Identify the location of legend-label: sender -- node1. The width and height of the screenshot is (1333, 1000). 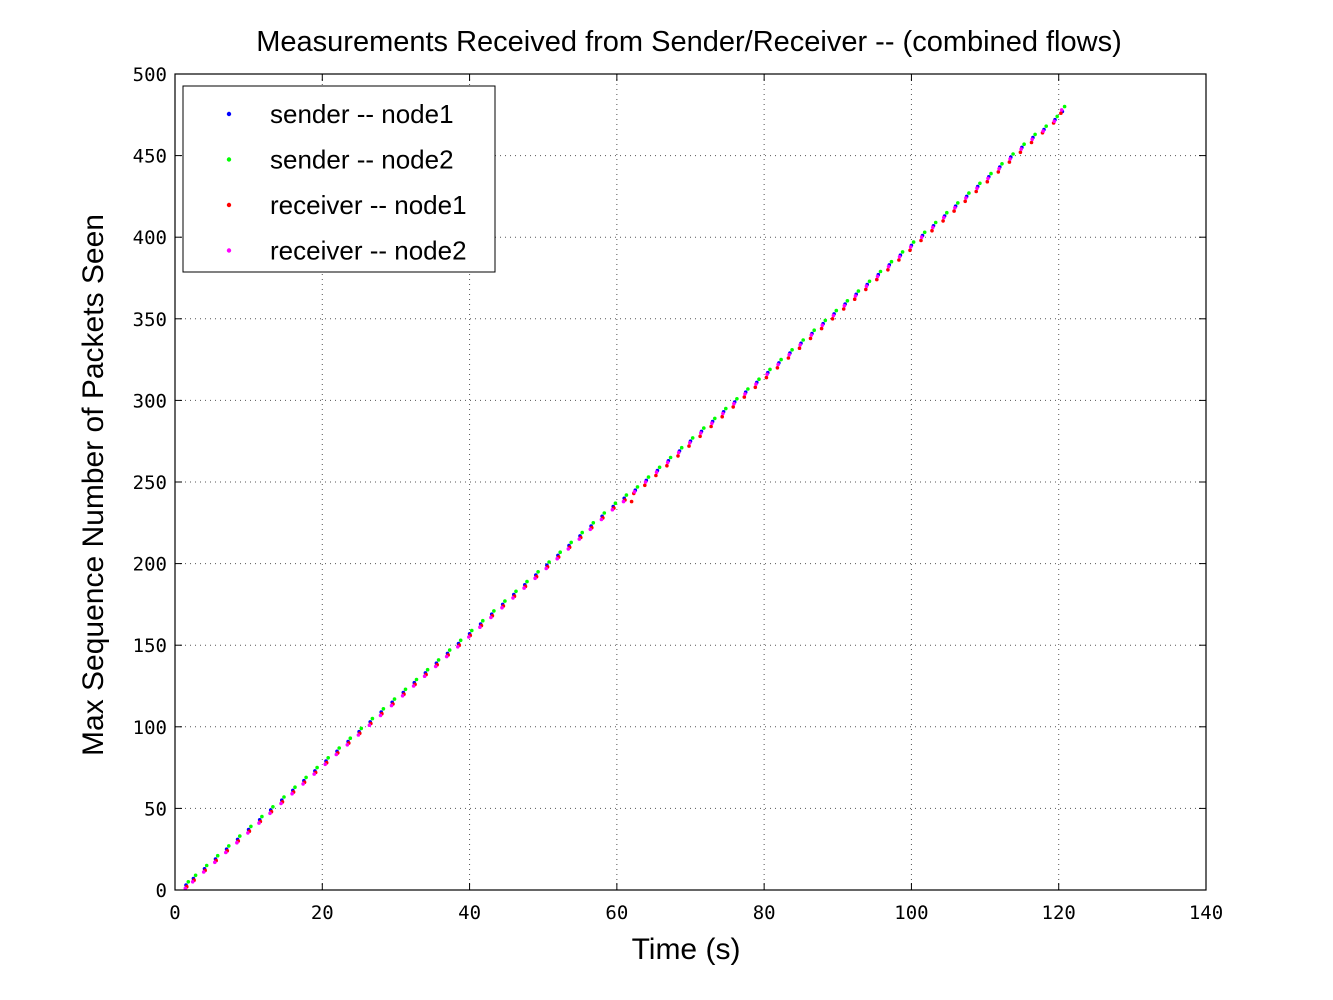
(362, 114).